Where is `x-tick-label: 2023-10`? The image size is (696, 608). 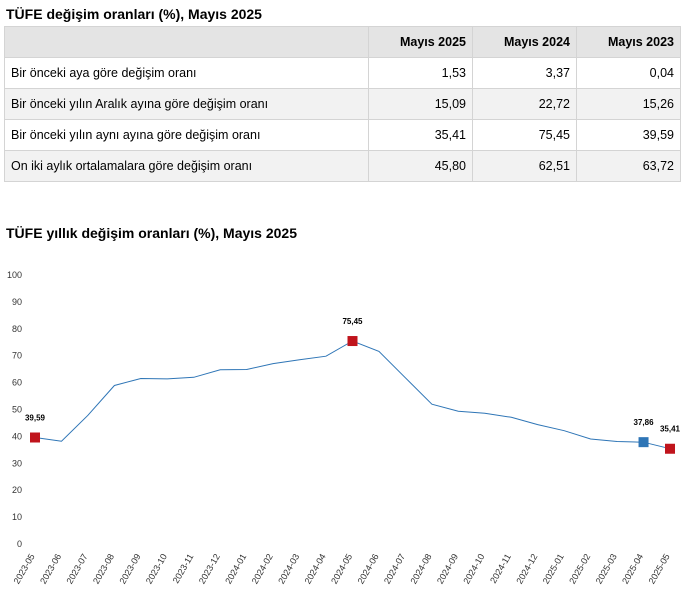 x-tick-label: 2023-10 is located at coordinates (156, 569).